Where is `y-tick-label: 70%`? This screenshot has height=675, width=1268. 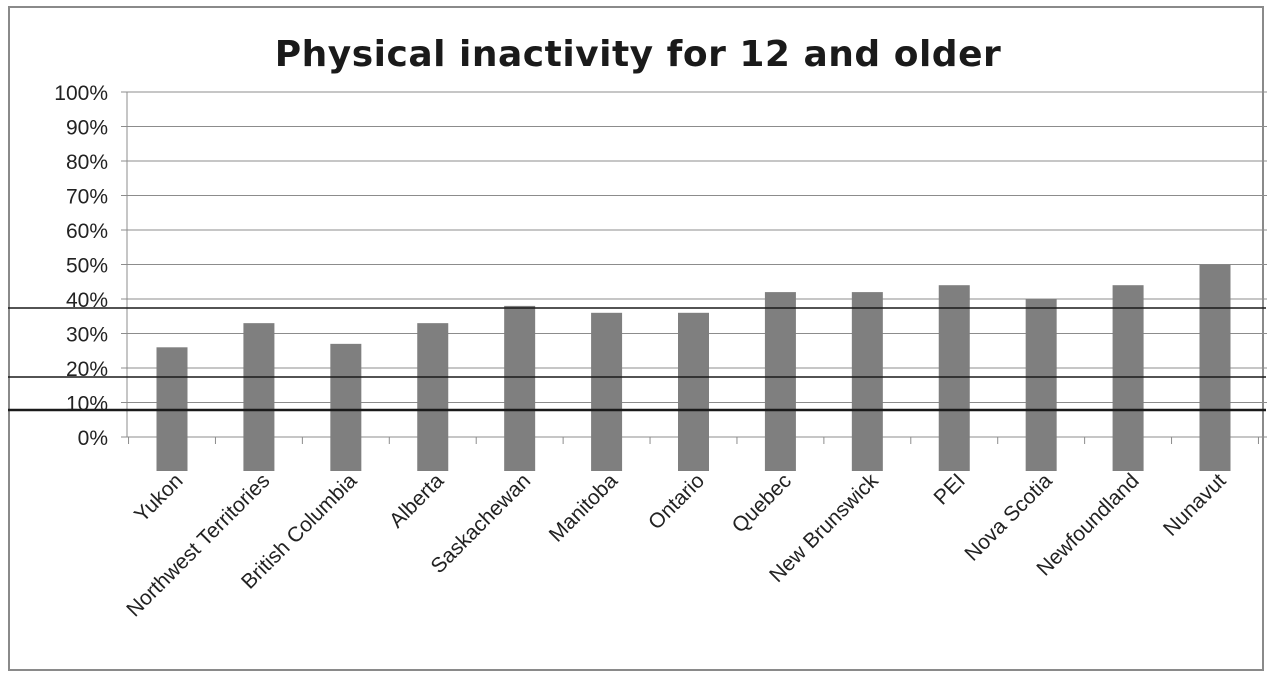 y-tick-label: 70% is located at coordinates (87, 197).